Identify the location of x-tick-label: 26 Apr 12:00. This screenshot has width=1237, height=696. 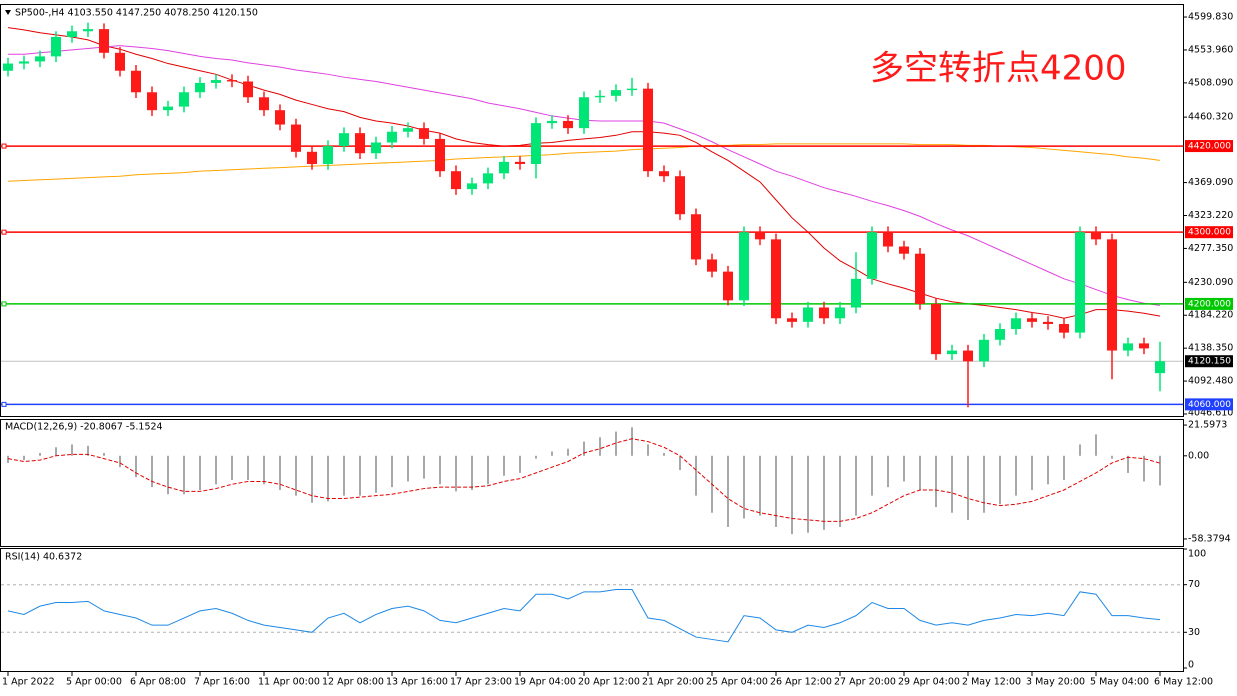
(801, 682).